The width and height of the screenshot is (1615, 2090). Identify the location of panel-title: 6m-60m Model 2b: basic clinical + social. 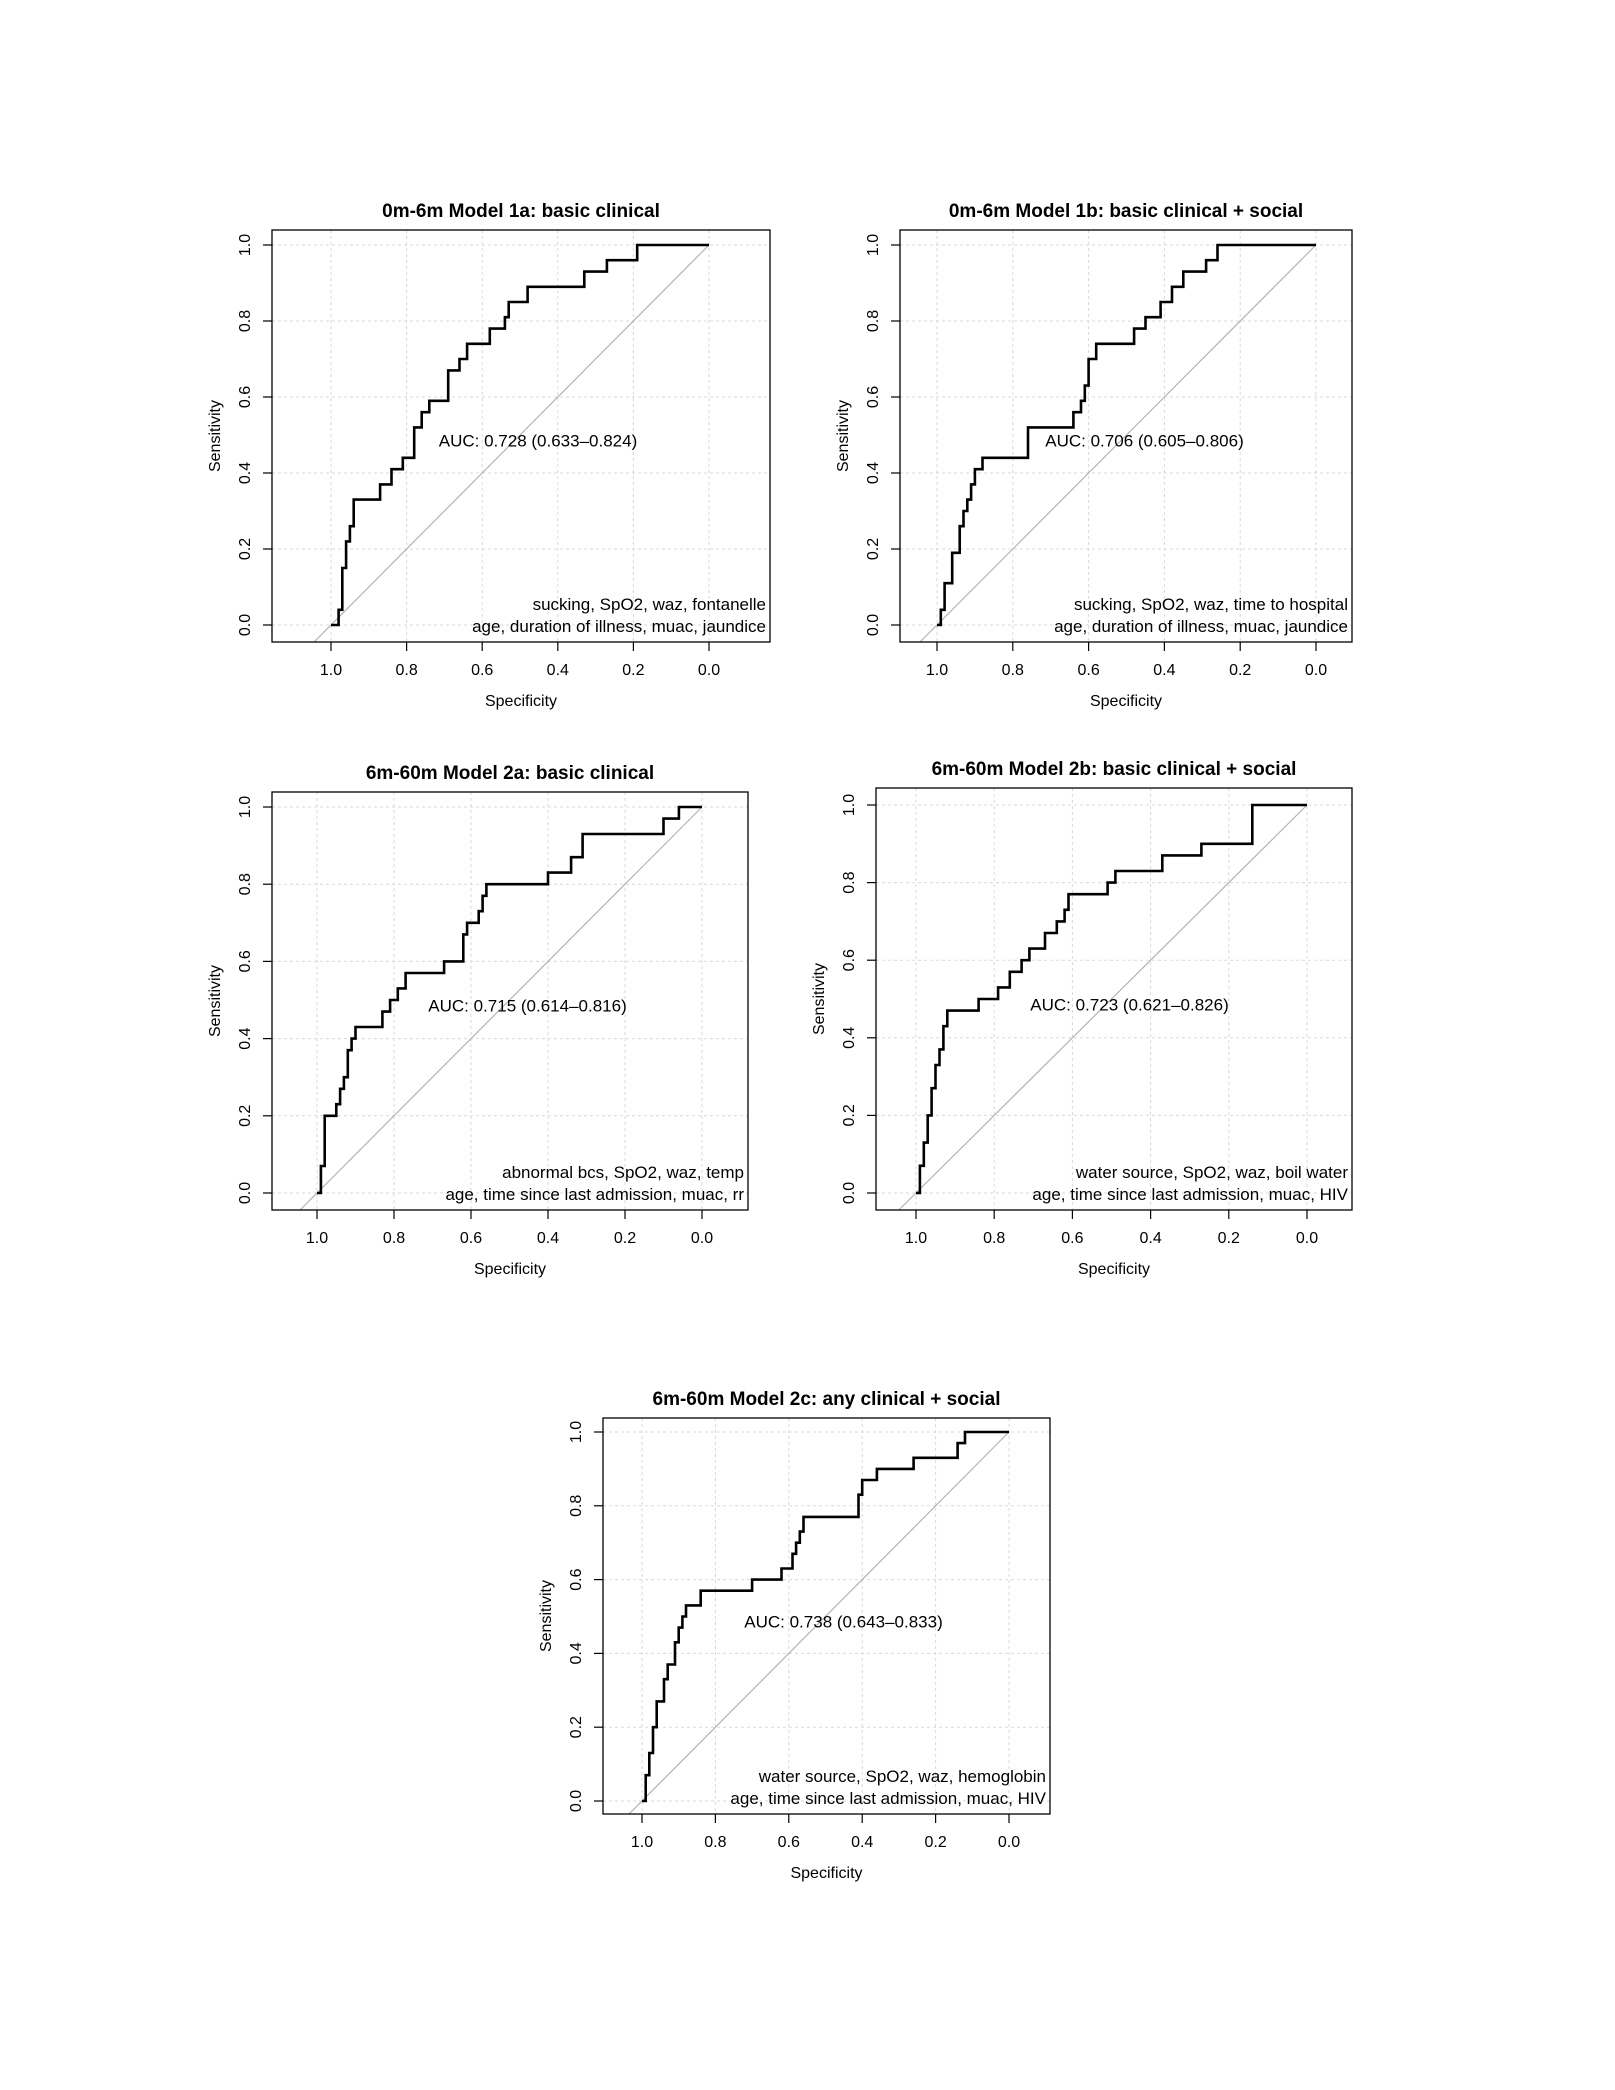
(1114, 769).